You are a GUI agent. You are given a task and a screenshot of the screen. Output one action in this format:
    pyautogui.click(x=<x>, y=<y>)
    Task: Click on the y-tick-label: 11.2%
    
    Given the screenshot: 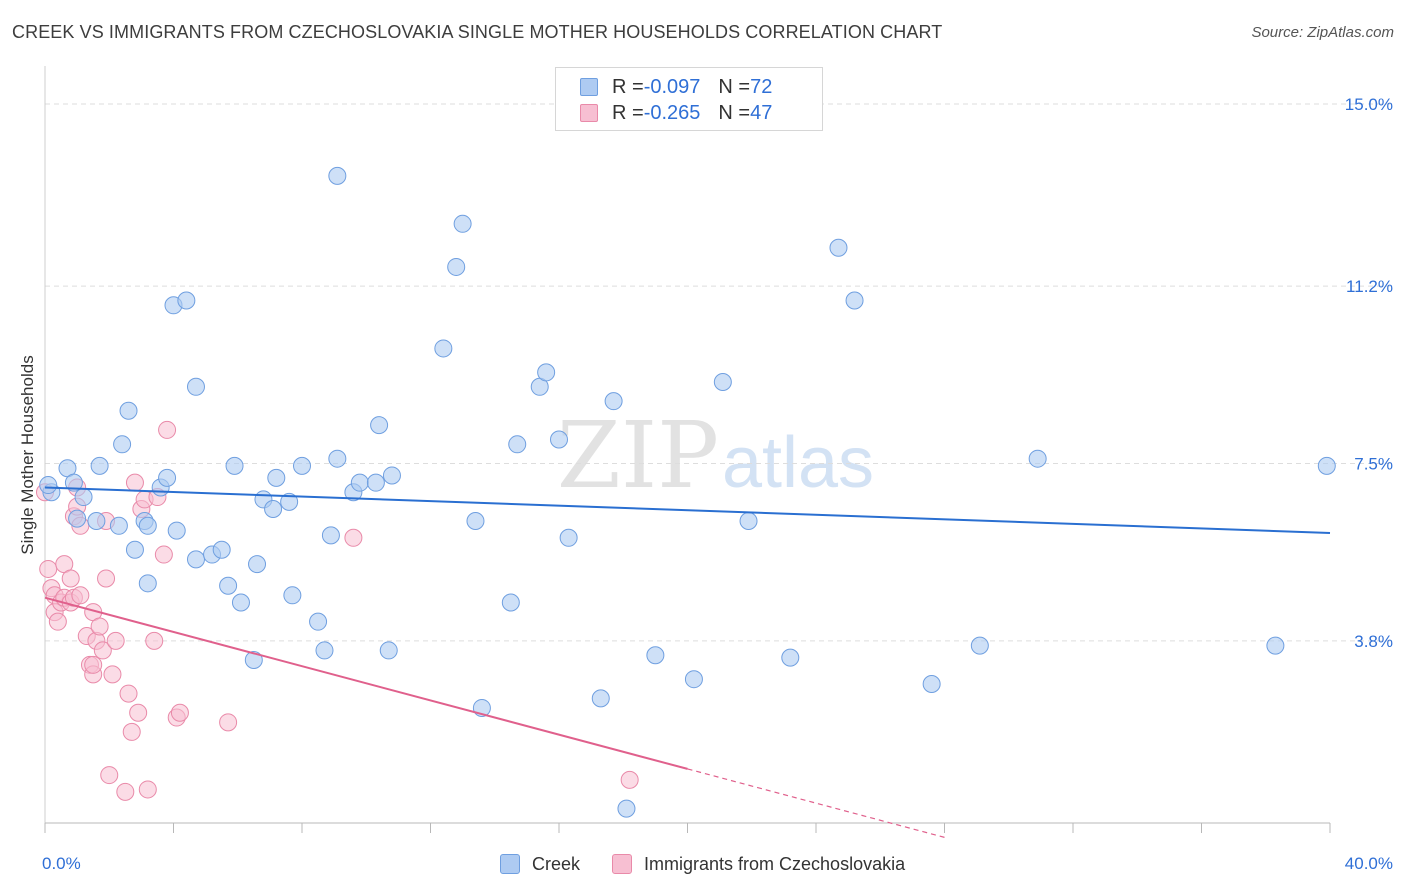 What is the action you would take?
    pyautogui.click(x=1369, y=286)
    